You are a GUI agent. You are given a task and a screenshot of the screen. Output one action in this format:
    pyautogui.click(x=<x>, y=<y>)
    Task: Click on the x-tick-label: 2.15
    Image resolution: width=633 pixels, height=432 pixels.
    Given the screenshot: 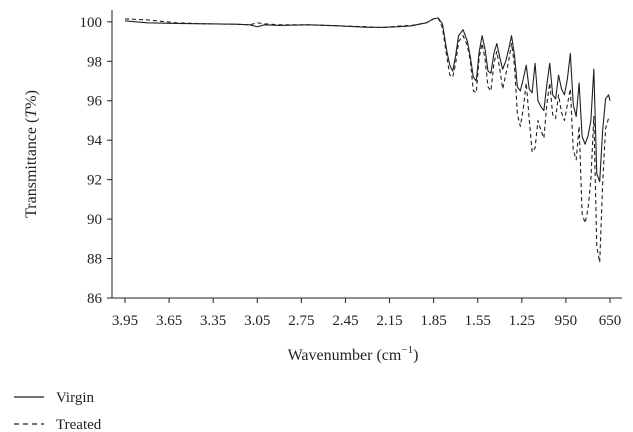 What is the action you would take?
    pyautogui.click(x=389, y=321)
    